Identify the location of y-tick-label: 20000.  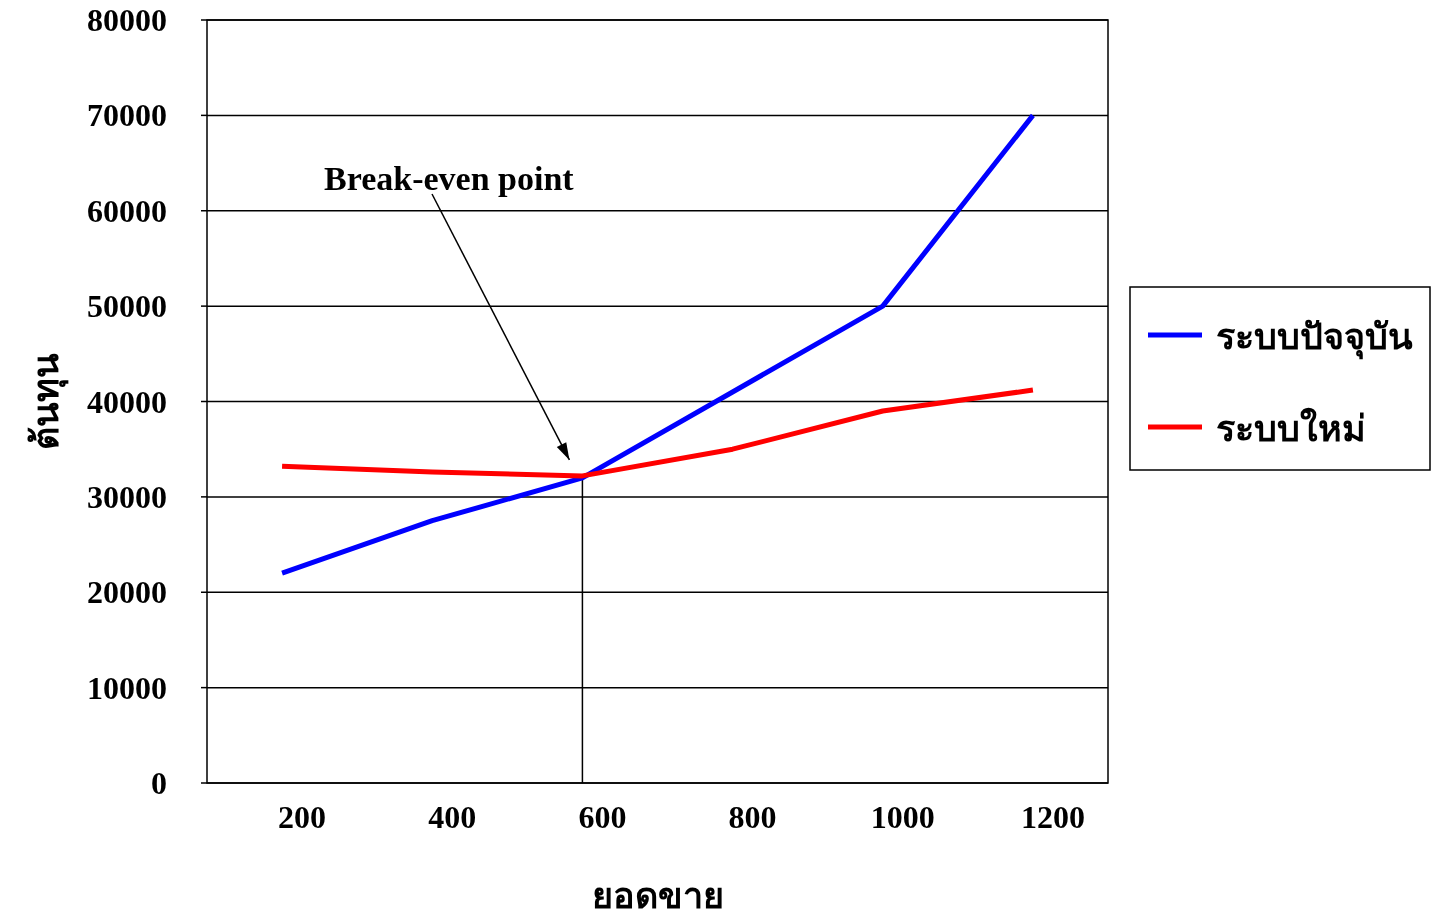
(127, 592).